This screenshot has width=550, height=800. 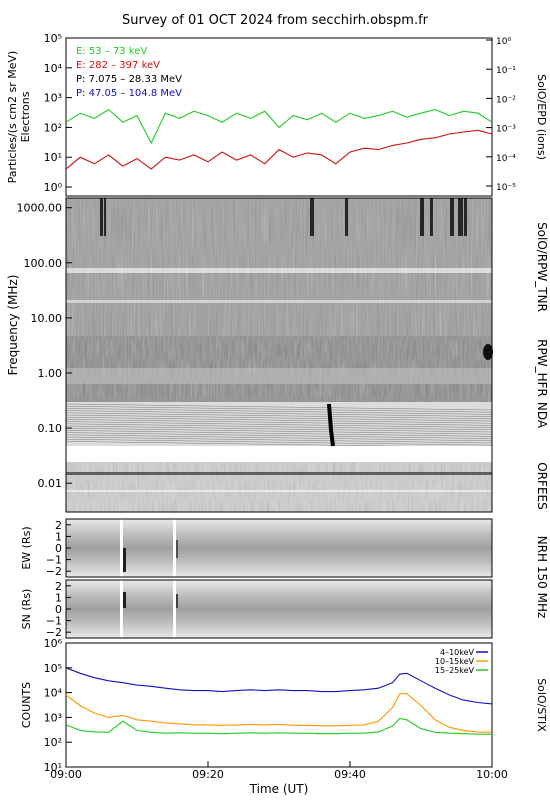 I want to click on stix-legend-label: 15–25keV, so click(x=455, y=670).